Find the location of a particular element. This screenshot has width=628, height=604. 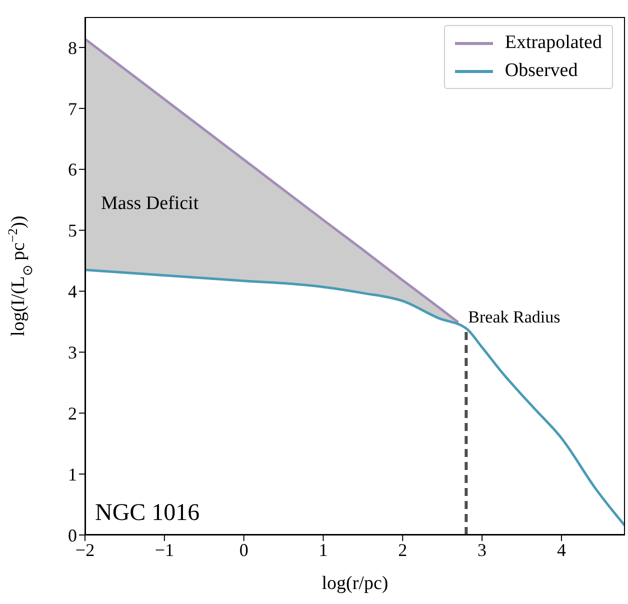

y-tick-label: 7 is located at coordinates (72, 108).